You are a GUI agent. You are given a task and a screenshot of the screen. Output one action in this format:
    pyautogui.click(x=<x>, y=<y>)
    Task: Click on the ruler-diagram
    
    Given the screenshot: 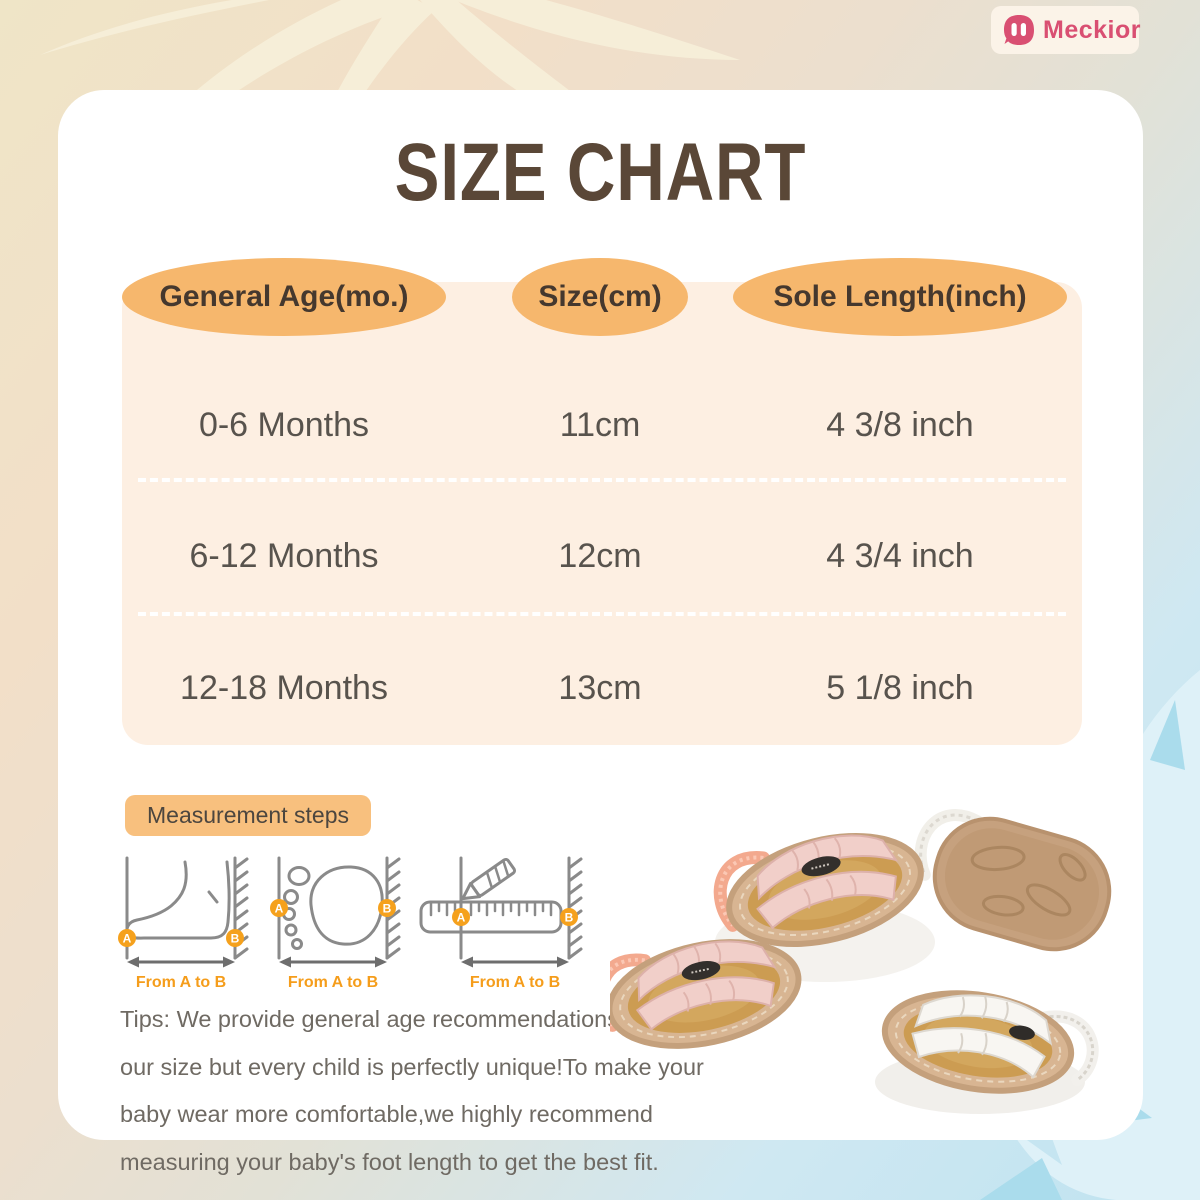 What is the action you would take?
    pyautogui.click(x=501, y=908)
    